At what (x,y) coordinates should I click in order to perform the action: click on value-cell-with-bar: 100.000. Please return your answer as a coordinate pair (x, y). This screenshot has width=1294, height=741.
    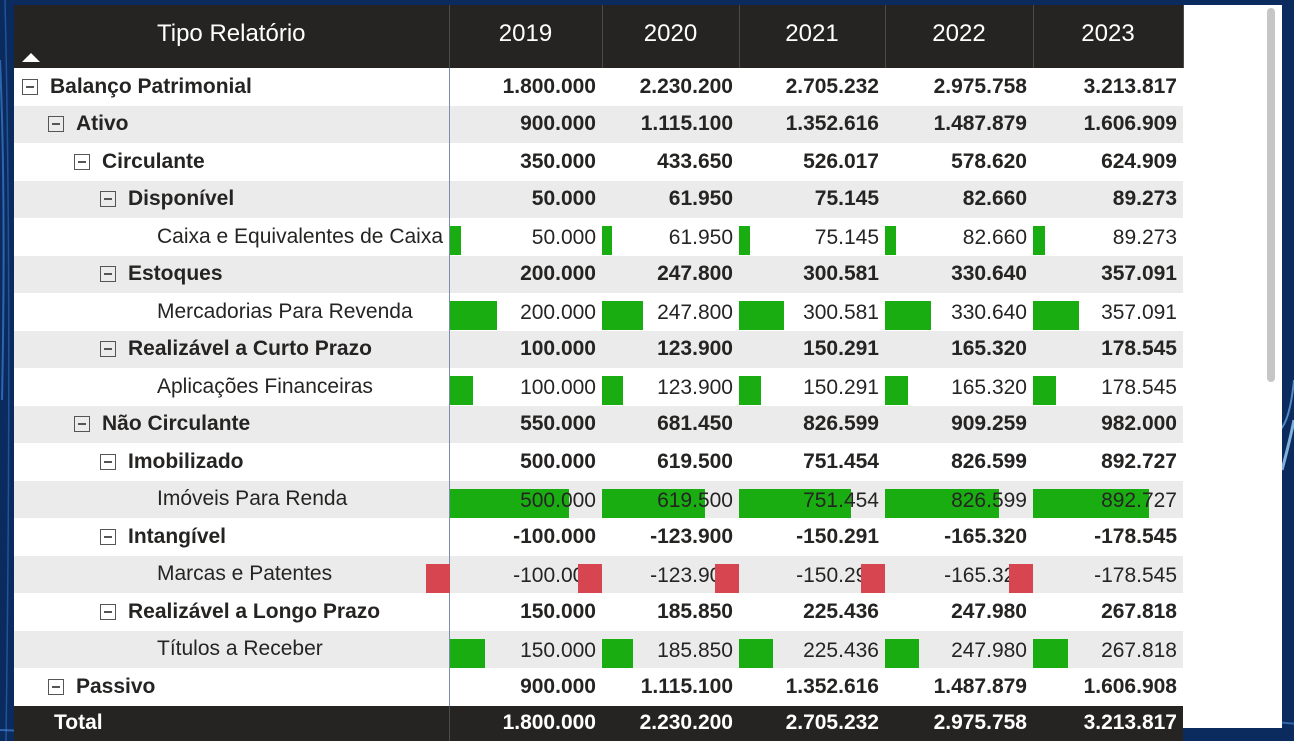
    Looking at the image, I should click on (525, 387).